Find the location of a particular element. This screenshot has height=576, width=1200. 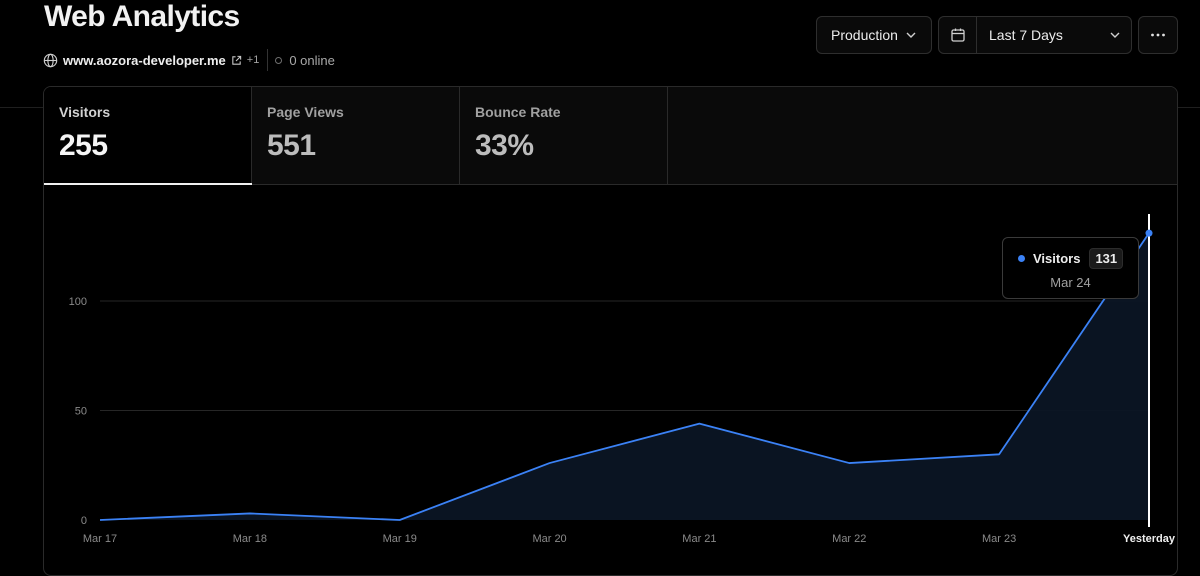

tabs-filler is located at coordinates (922, 135).